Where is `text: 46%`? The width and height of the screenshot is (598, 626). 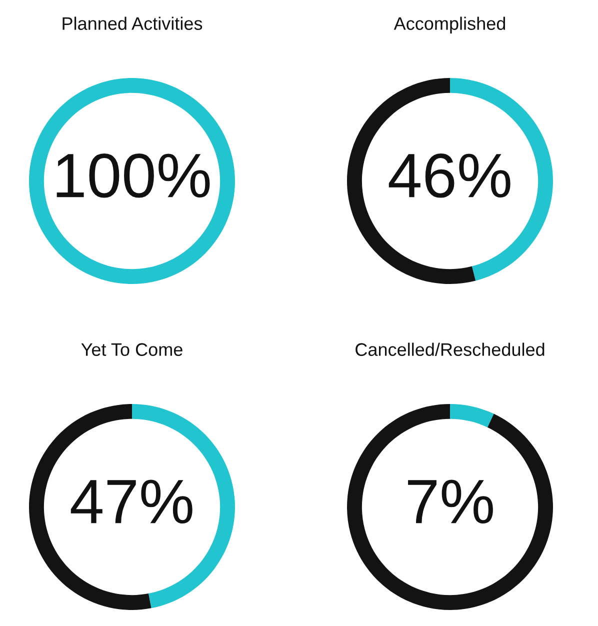
text: 46% is located at coordinates (449, 176).